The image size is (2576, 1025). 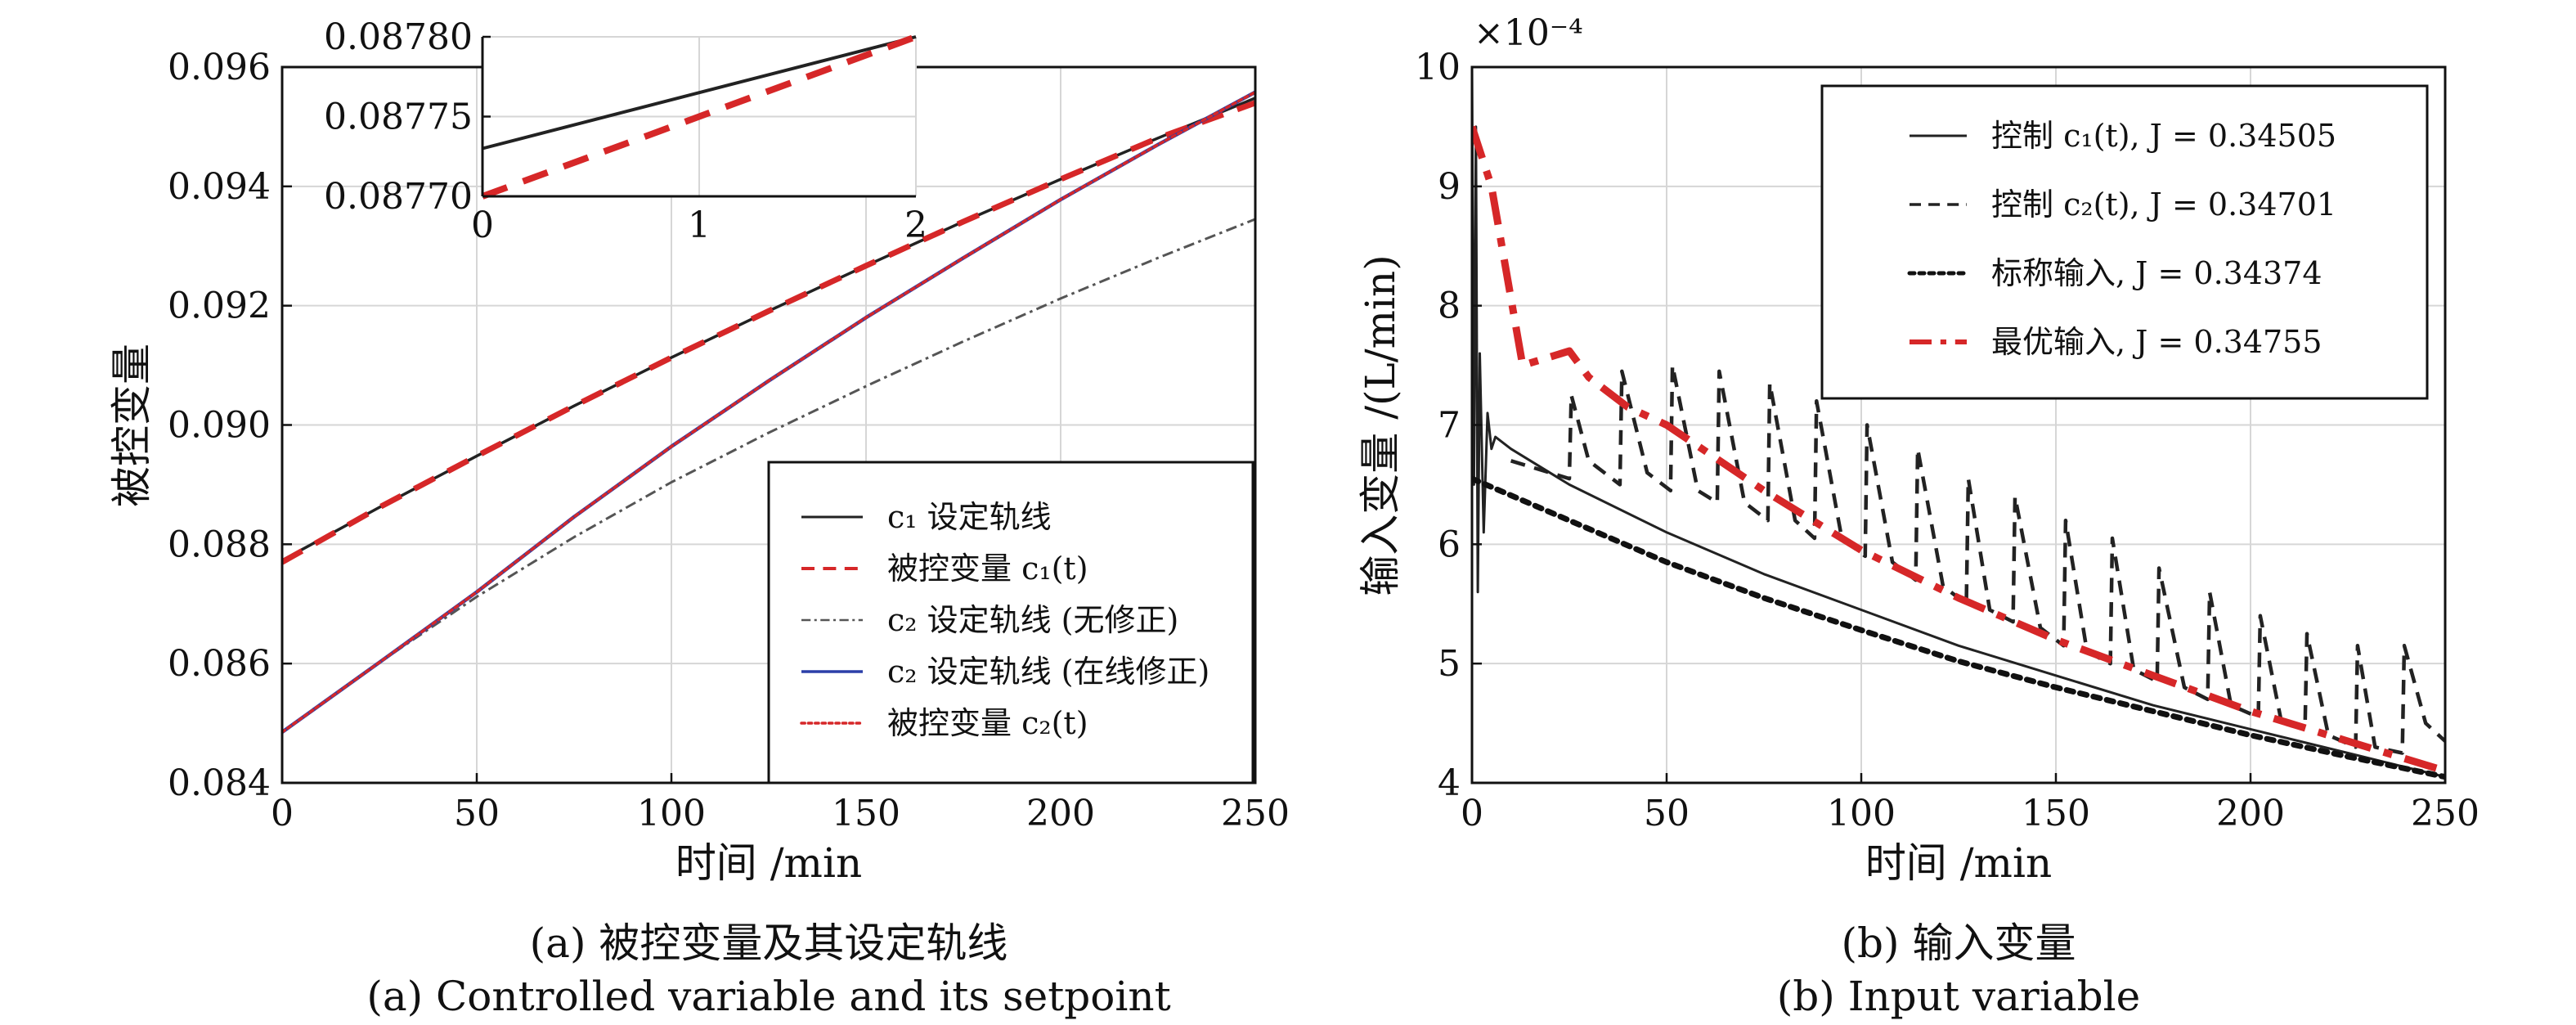 I want to click on panel-a-ytick-label: 0.096, so click(x=219, y=67).